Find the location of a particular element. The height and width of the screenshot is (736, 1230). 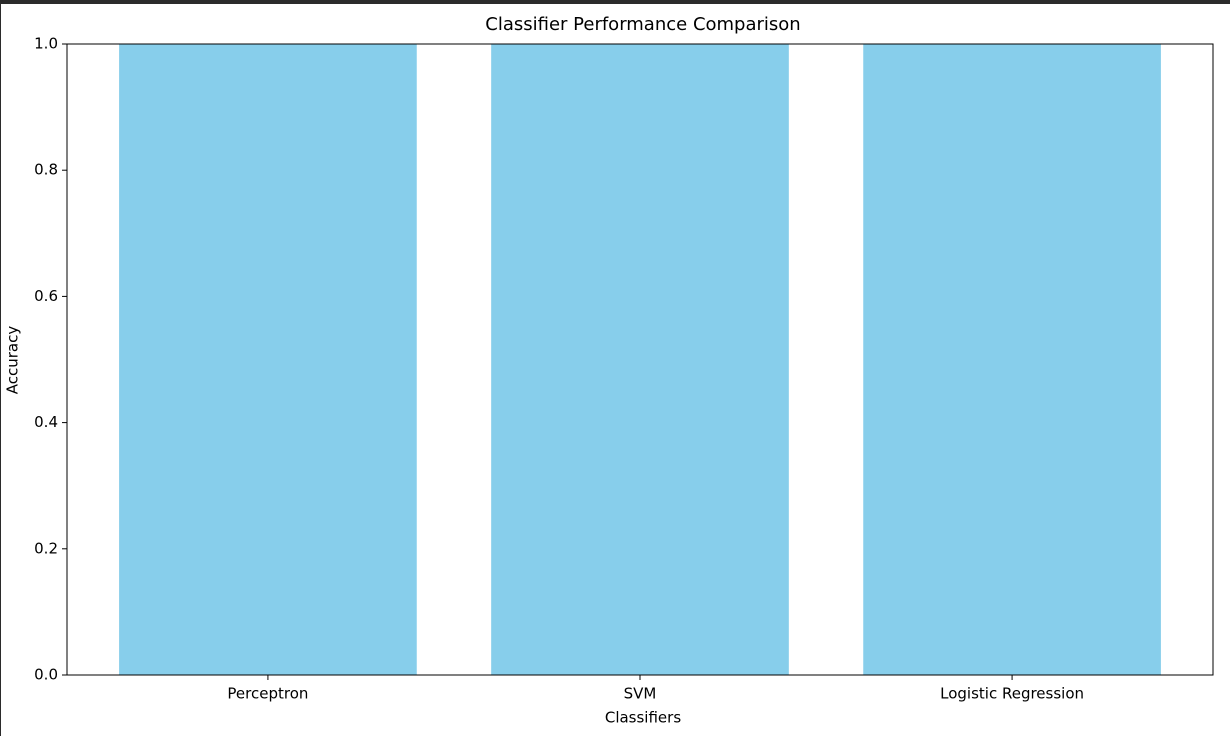

x-tick-label: SVM is located at coordinates (640, 694).